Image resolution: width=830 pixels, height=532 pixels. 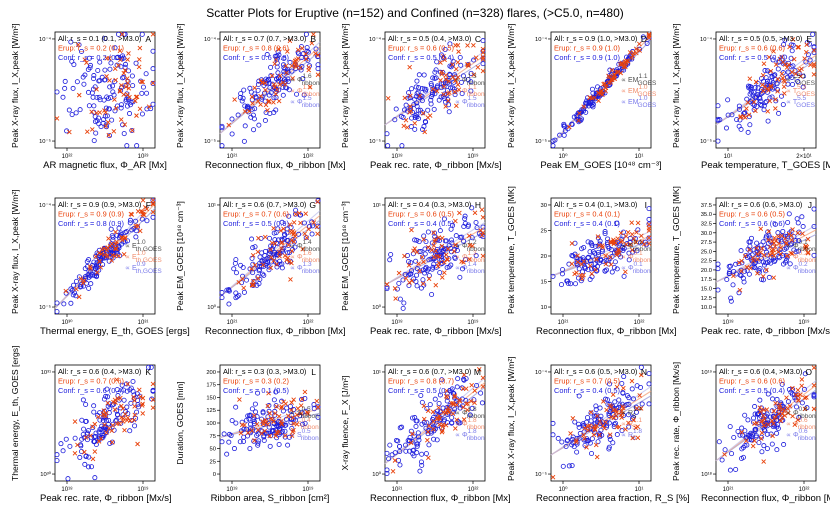 What do you see at coordinates (587, 381) in the screenshot?
I see `stat-erup: Erup: r_s = 0.7 (0.5)` at bounding box center [587, 381].